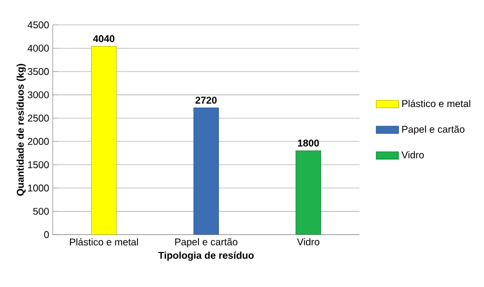 This screenshot has width=484, height=287. I want to click on y-tick-label: 1500, so click(38, 164).